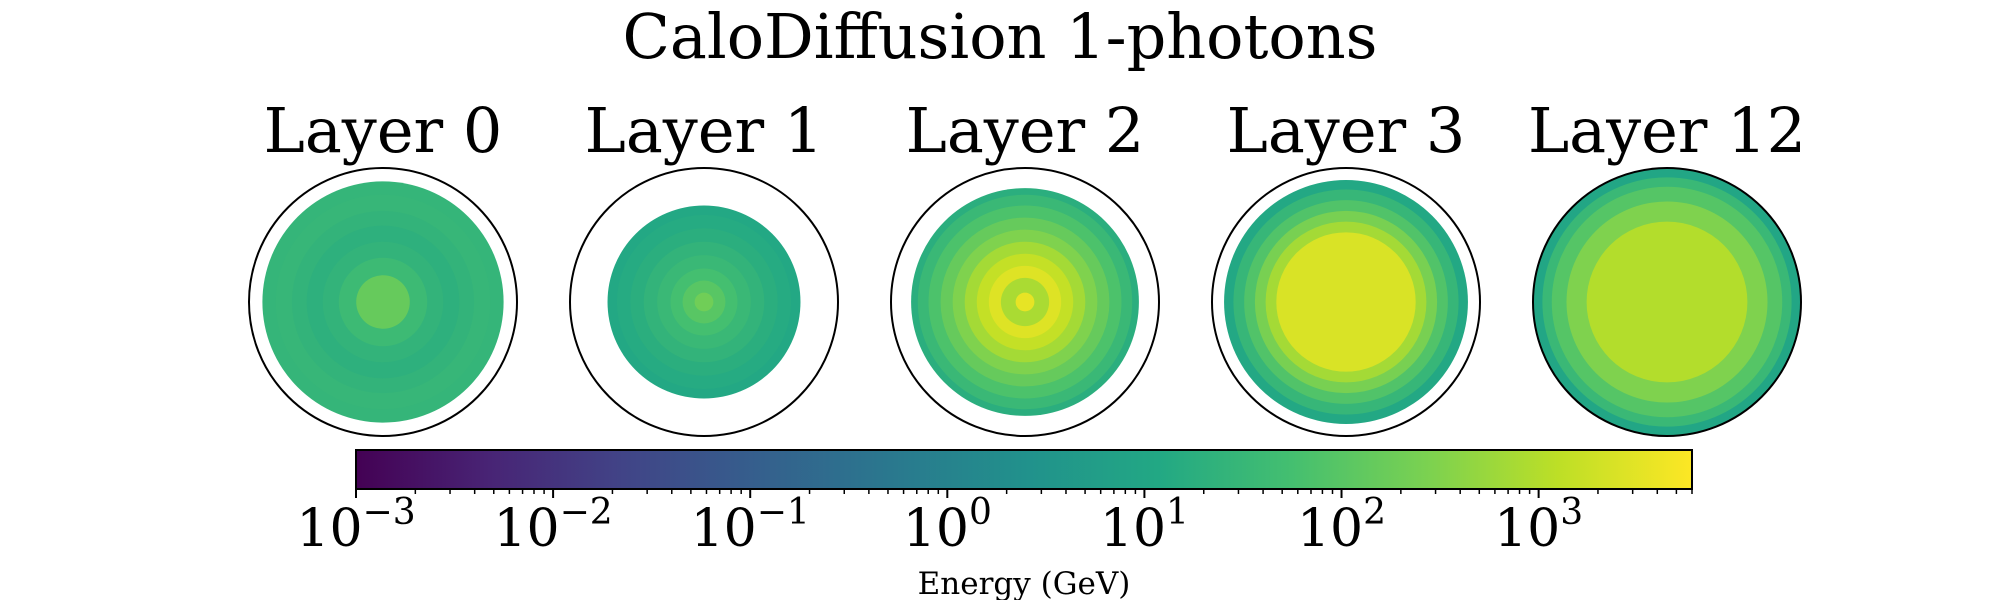 The height and width of the screenshot is (600, 2000). What do you see at coordinates (1341, 525) in the screenshot?
I see `colorbar-tick-label: 10²` at bounding box center [1341, 525].